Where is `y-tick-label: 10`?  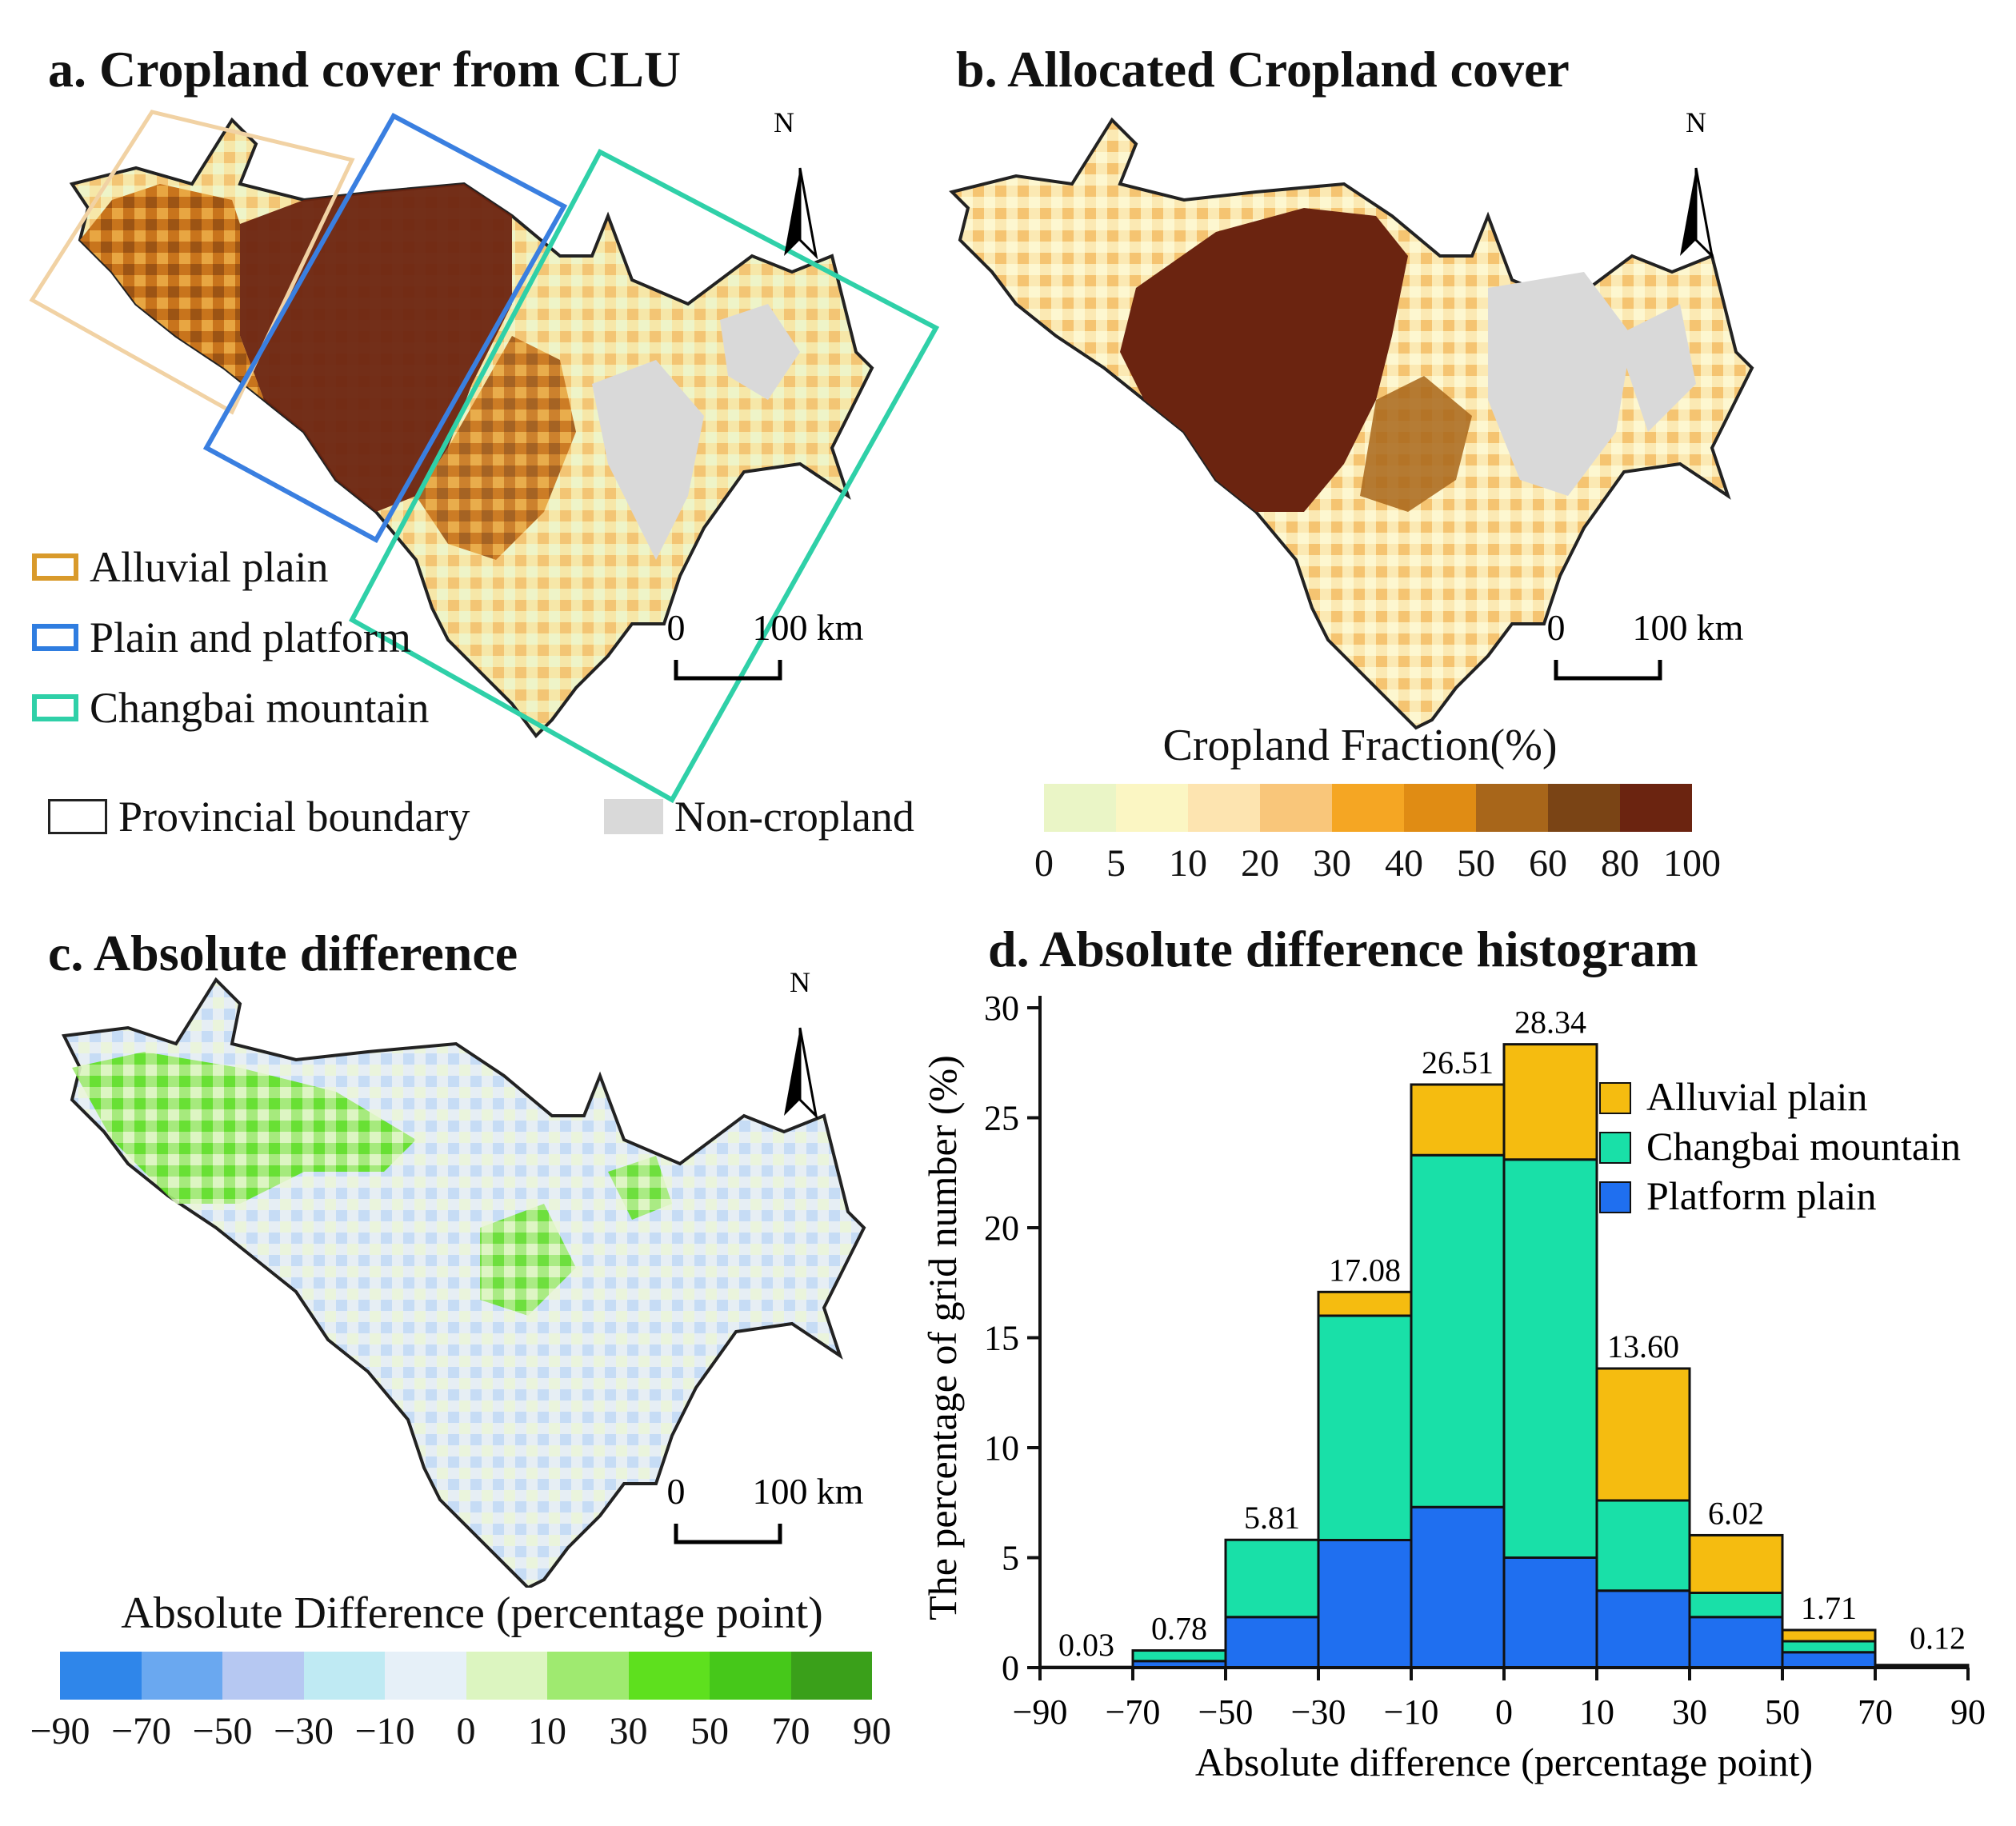 y-tick-label: 10 is located at coordinates (1001, 1448).